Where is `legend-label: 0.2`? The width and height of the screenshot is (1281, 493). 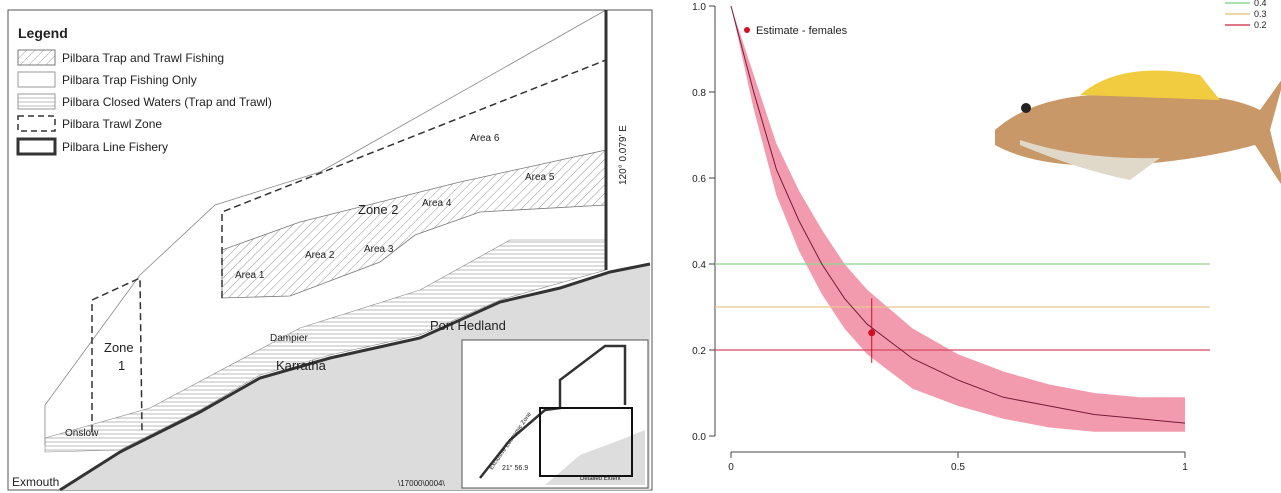
legend-label: 0.2 is located at coordinates (1260, 25).